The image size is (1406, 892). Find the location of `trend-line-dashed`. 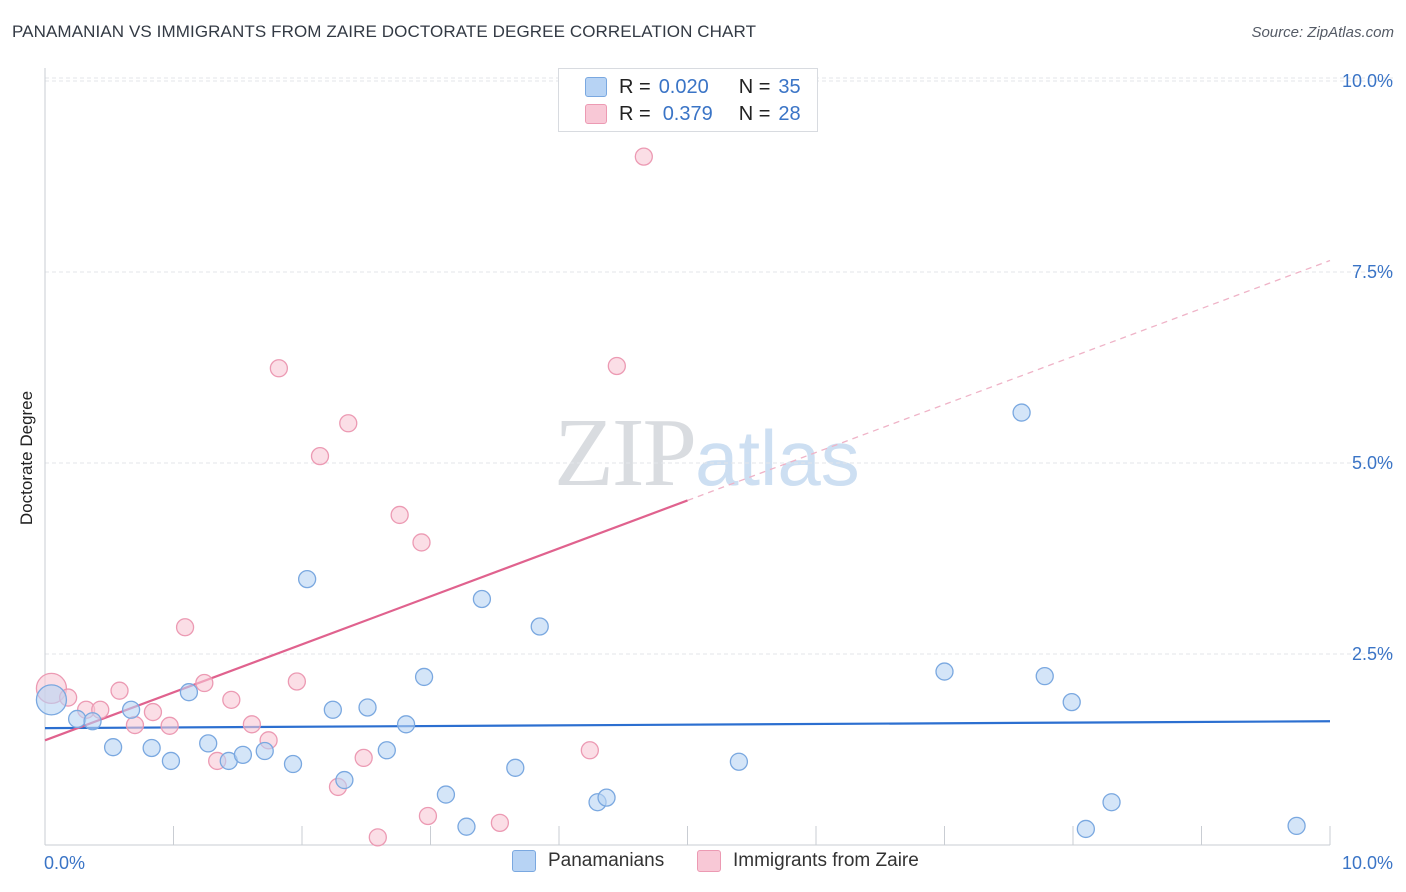

trend-line-dashed is located at coordinates (1009, 380).